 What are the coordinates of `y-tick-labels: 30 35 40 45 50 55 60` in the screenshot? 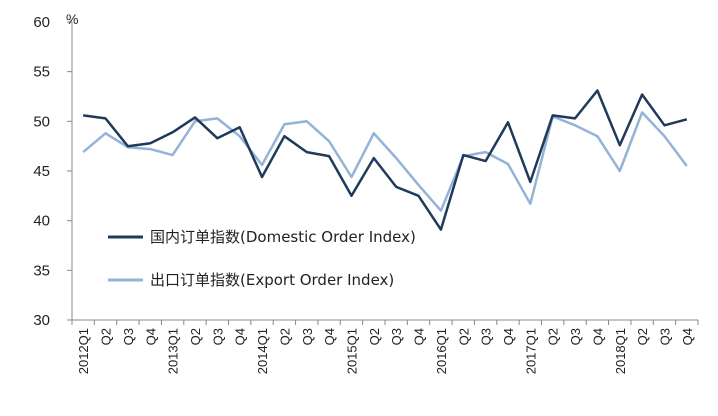 It's located at (41, 171).